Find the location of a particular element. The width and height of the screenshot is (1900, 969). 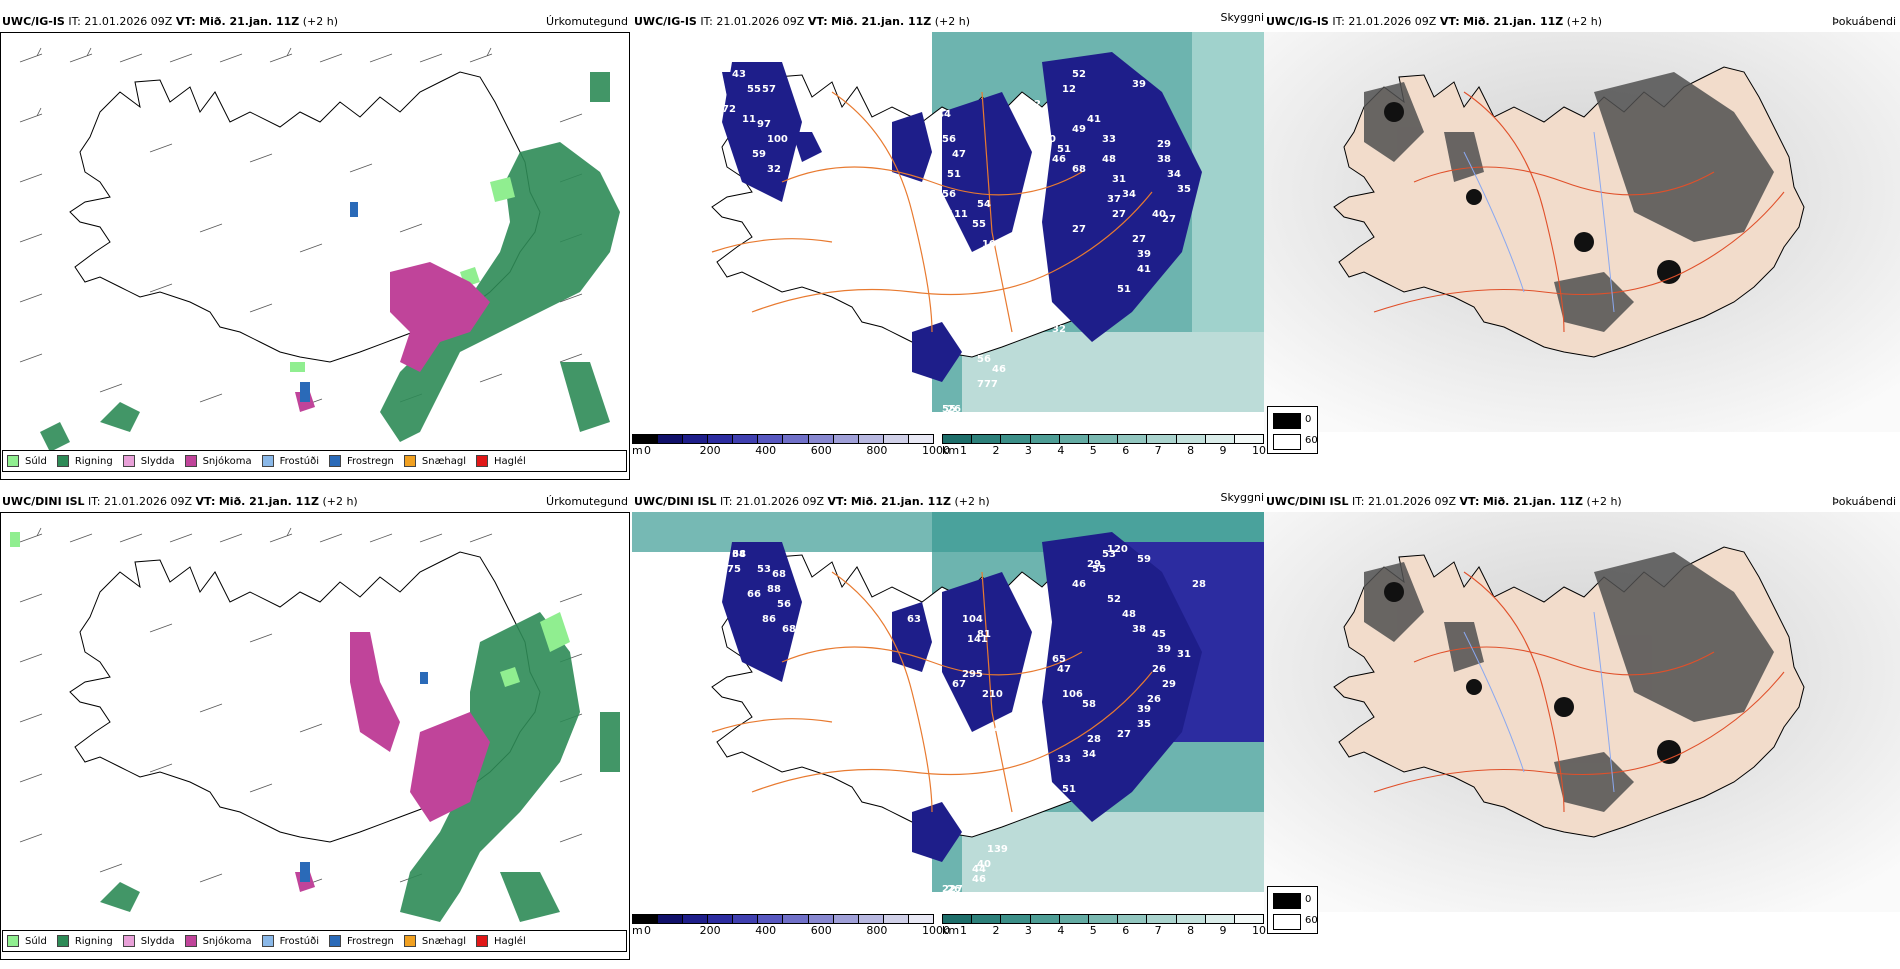

fog-rivers is located at coordinates (1539, 222).